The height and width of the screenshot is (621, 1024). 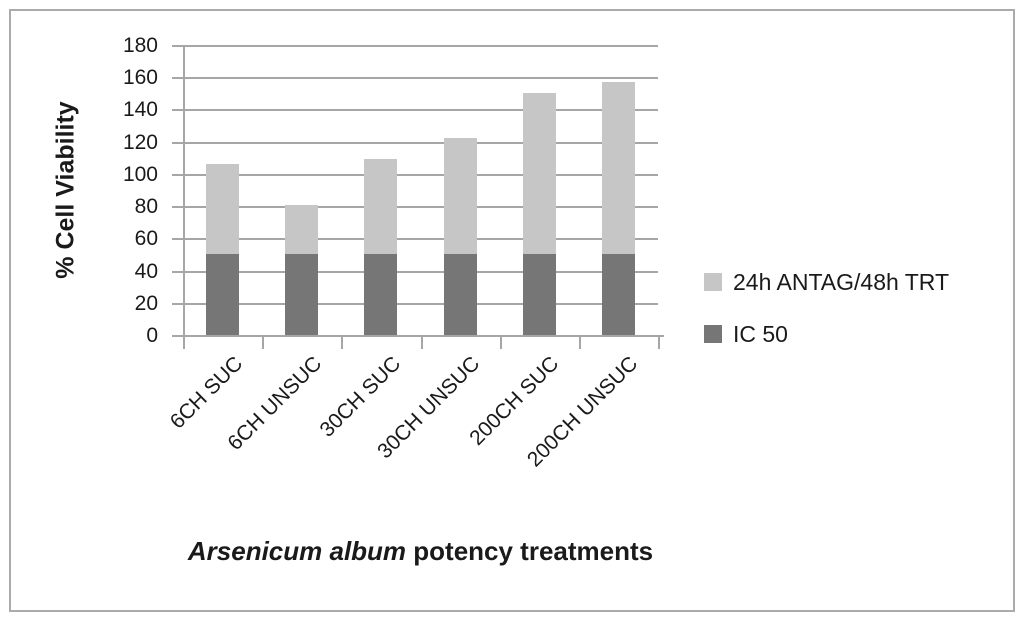 What do you see at coordinates (140, 45) in the screenshot?
I see `y-tick-label: 180` at bounding box center [140, 45].